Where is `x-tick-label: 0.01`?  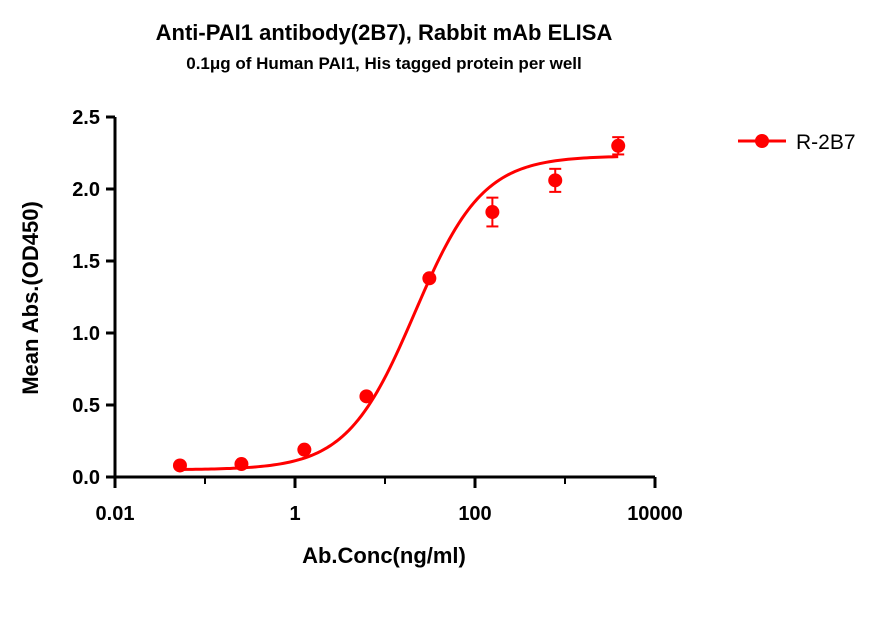 x-tick-label: 0.01 is located at coordinates (115, 514).